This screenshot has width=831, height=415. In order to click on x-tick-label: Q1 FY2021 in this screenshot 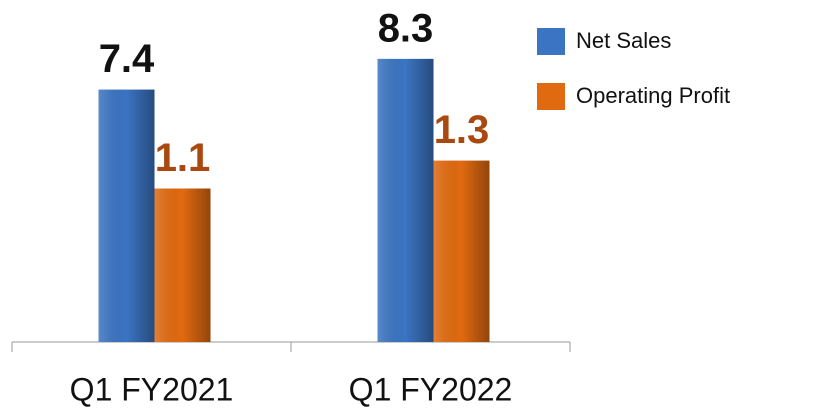, I will do `click(152, 389)`.